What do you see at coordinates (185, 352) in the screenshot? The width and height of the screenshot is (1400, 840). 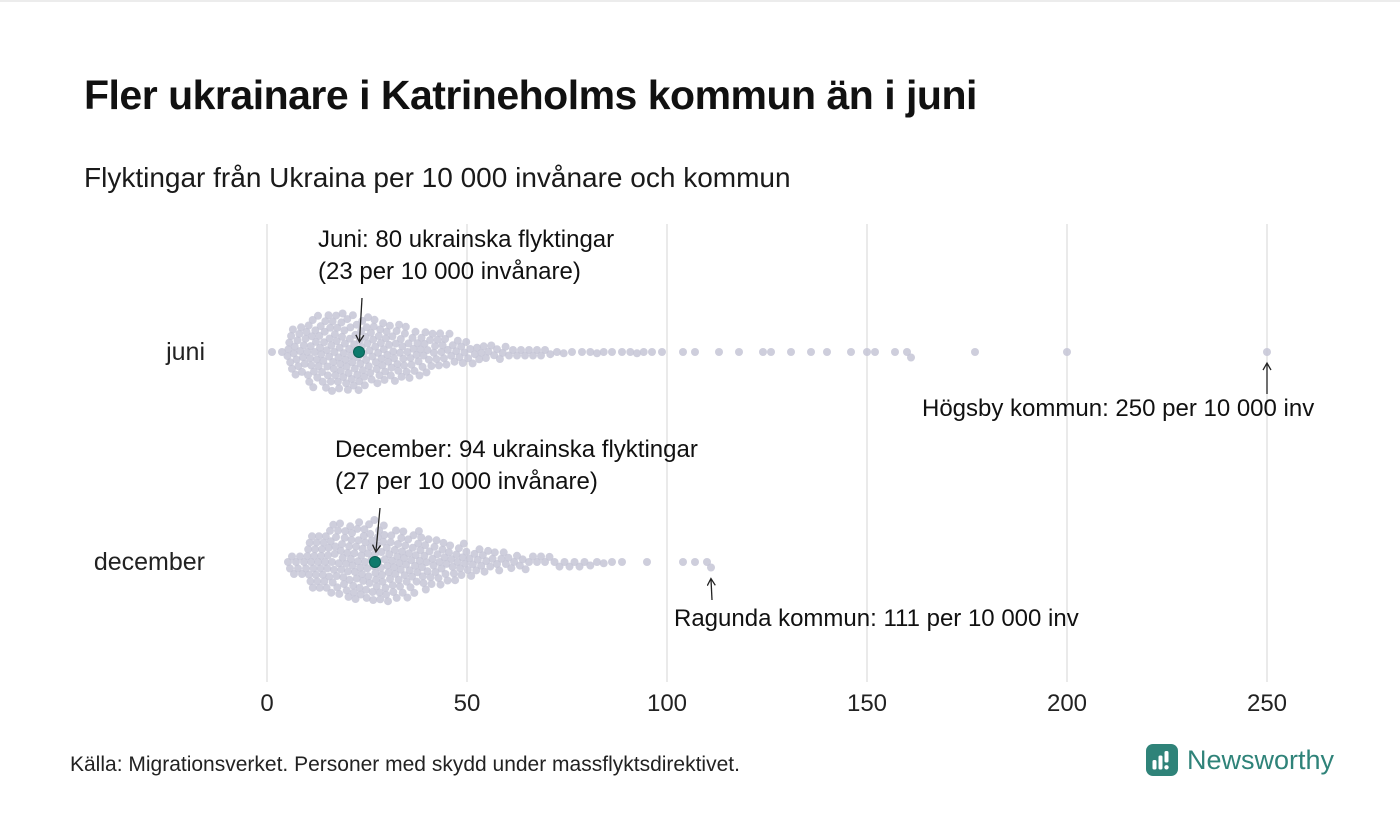 I see `row-label-juni: juni` at bounding box center [185, 352].